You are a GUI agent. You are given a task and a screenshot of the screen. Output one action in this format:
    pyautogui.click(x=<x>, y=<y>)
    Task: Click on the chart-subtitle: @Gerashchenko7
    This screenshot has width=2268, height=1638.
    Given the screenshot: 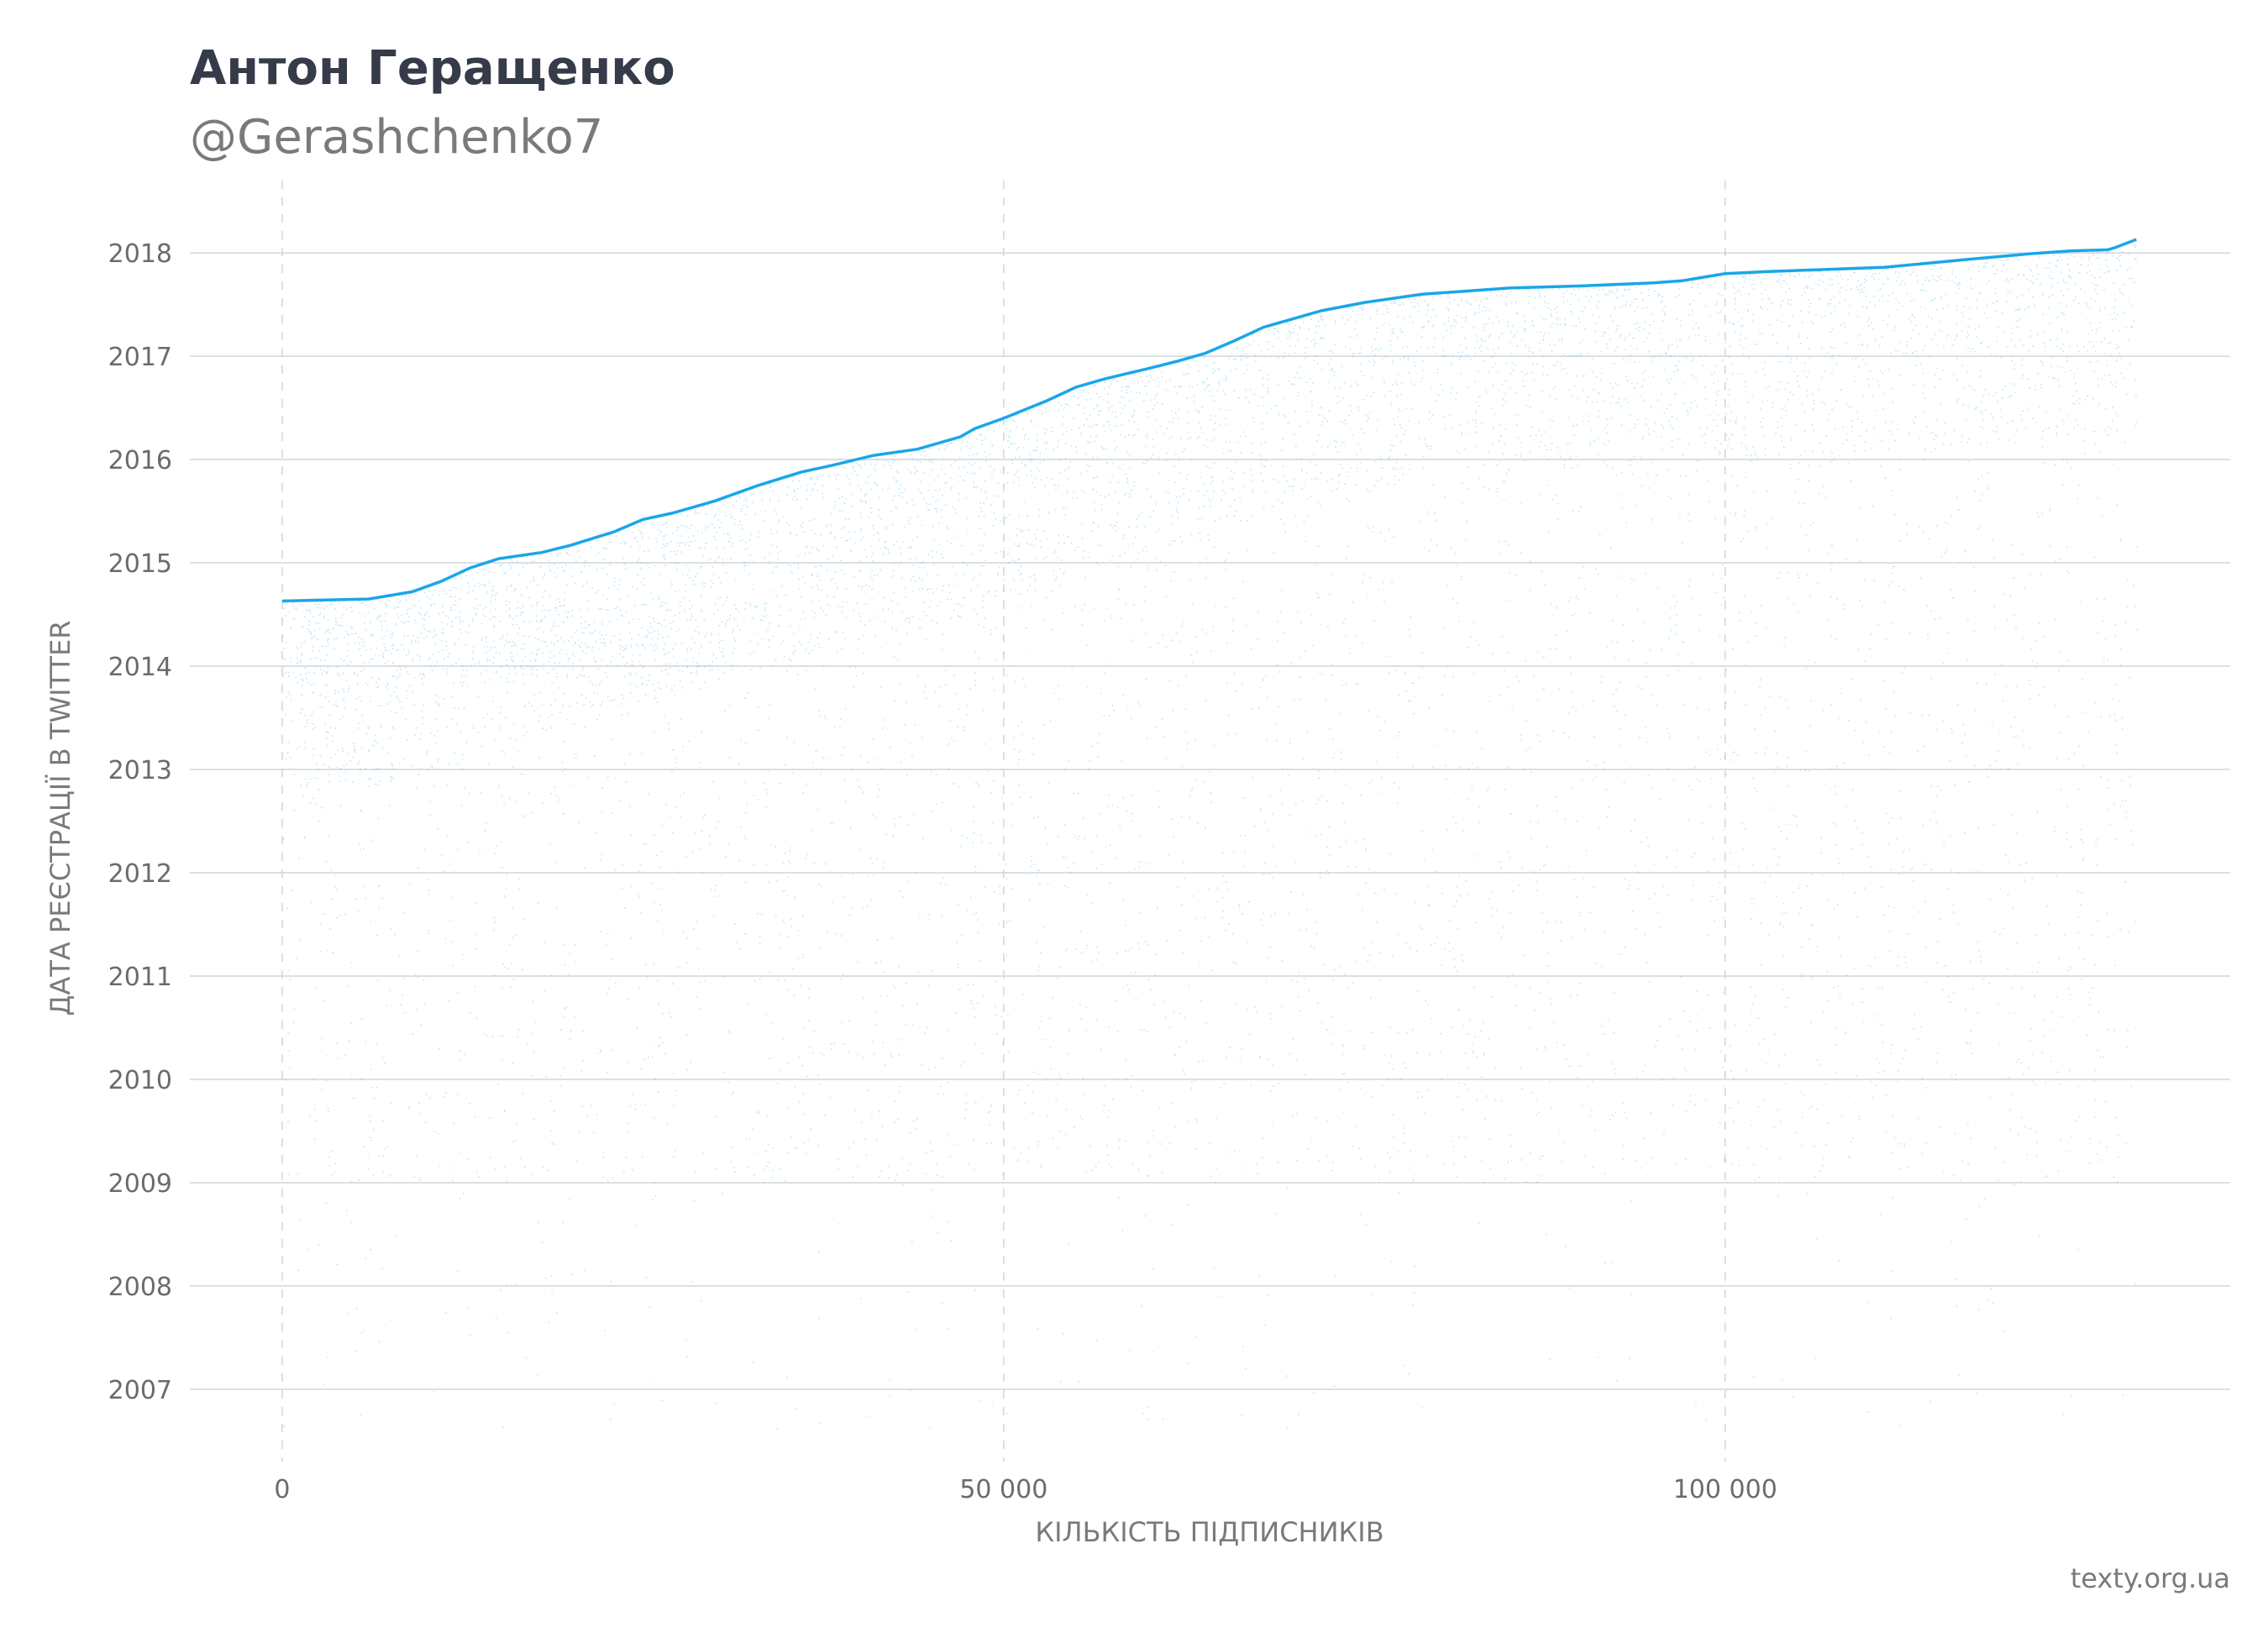 What is the action you would take?
    pyautogui.click(x=396, y=137)
    